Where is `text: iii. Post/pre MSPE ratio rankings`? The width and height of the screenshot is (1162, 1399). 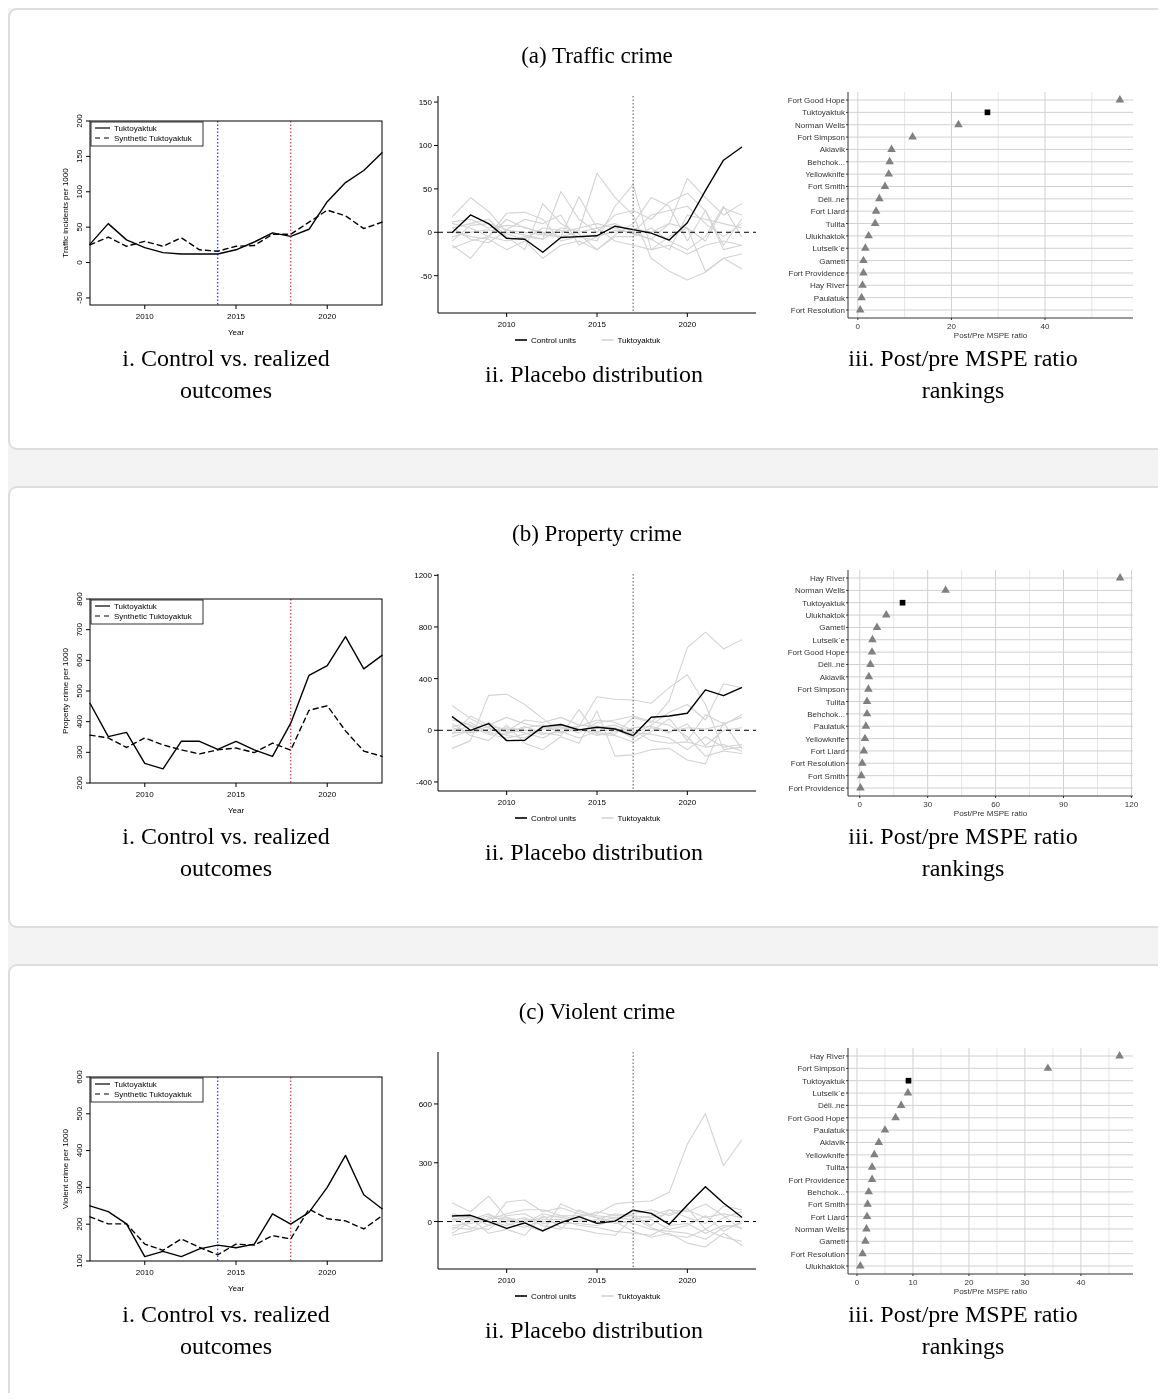 text: iii. Post/pre MSPE ratio rankings is located at coordinates (963, 1330).